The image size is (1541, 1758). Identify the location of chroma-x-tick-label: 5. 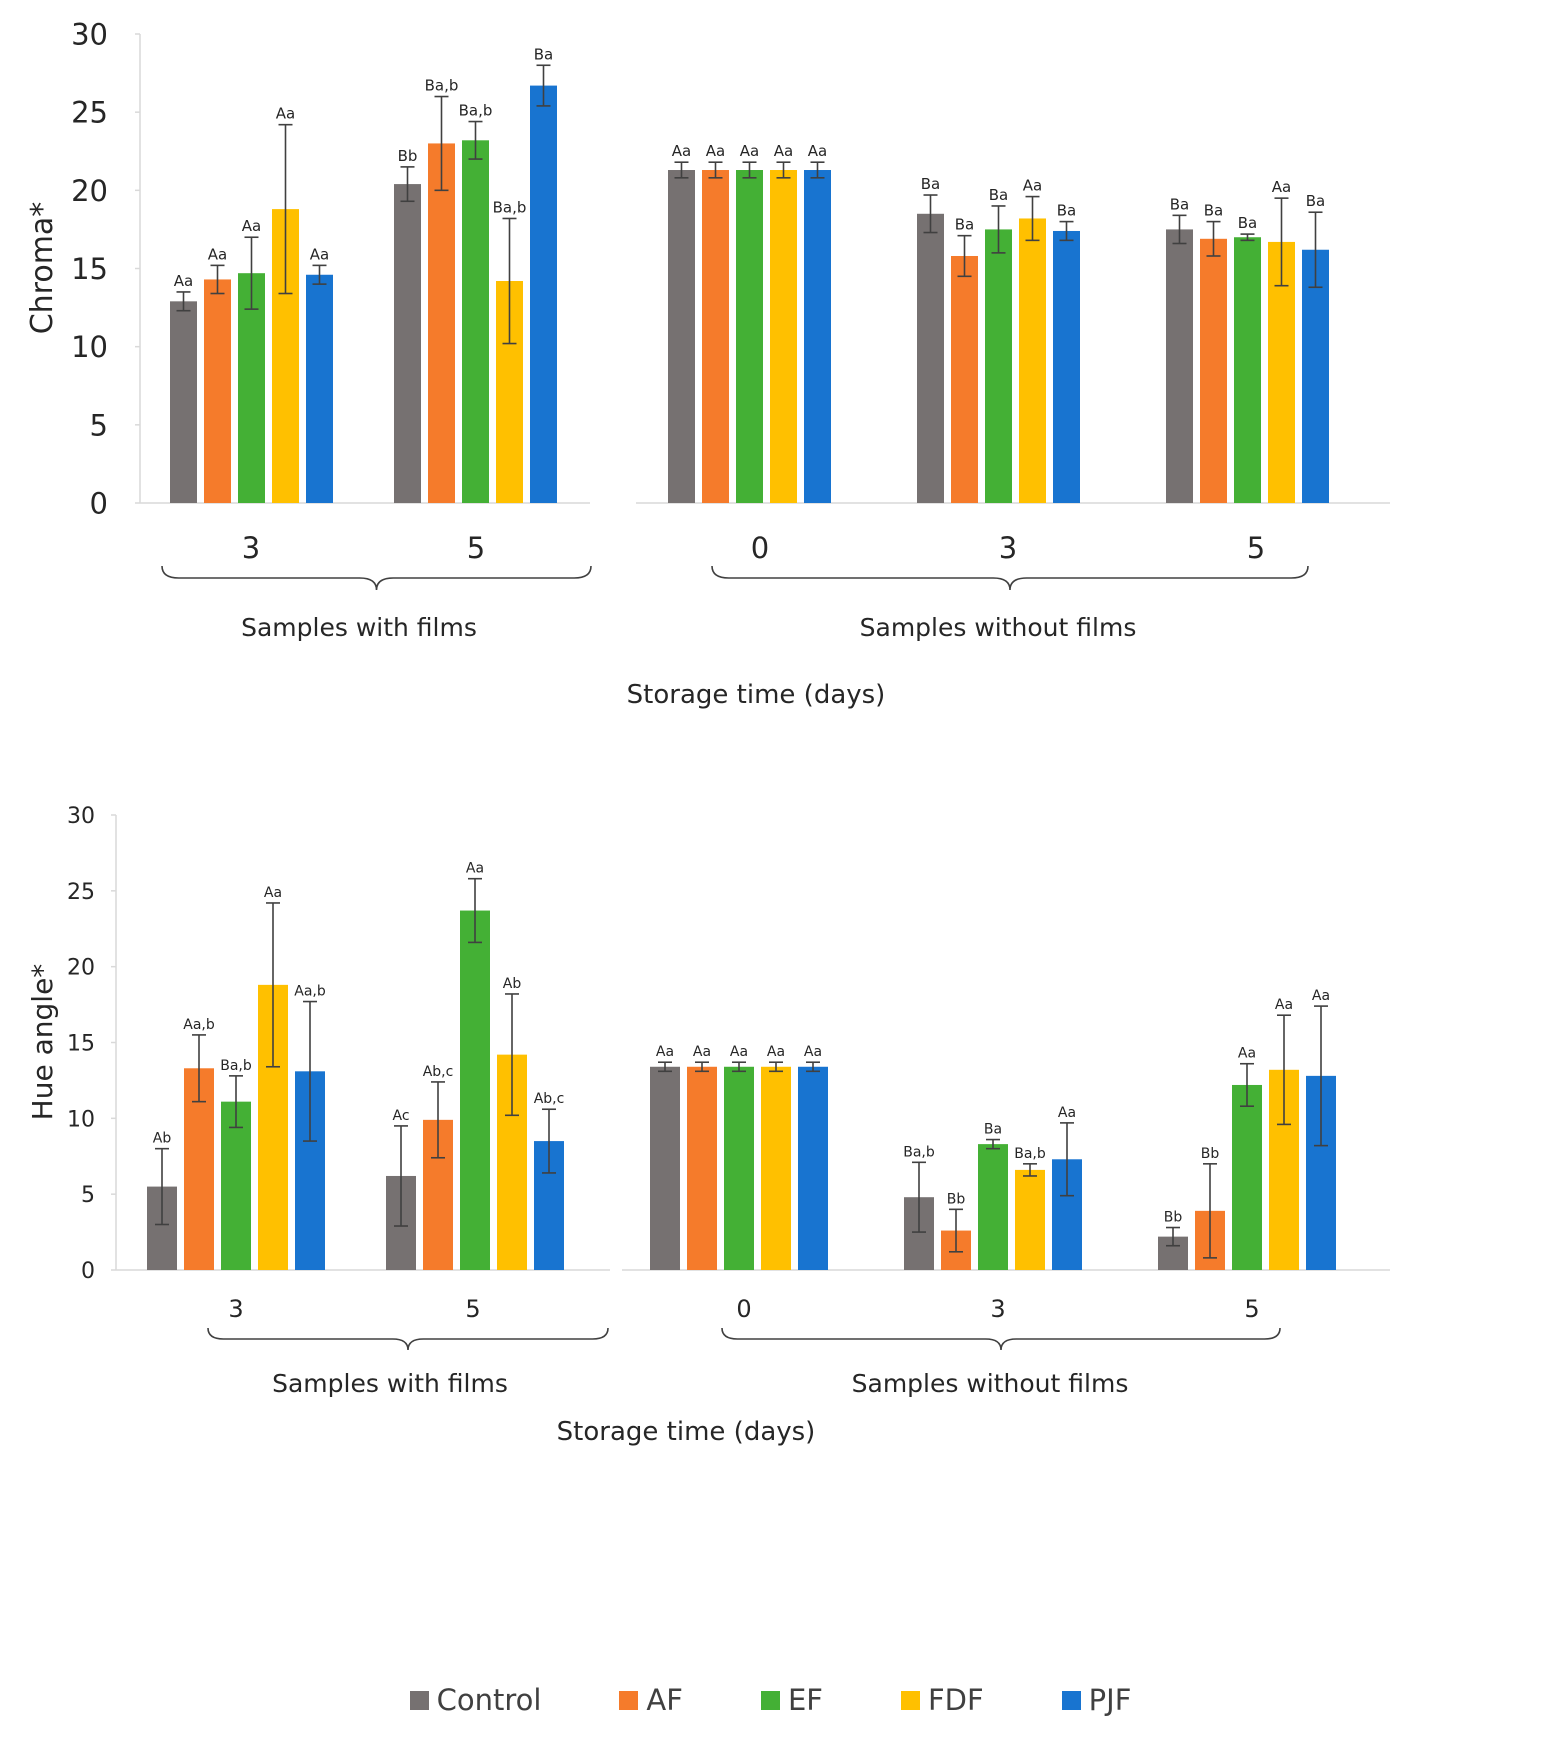
(1256, 548).